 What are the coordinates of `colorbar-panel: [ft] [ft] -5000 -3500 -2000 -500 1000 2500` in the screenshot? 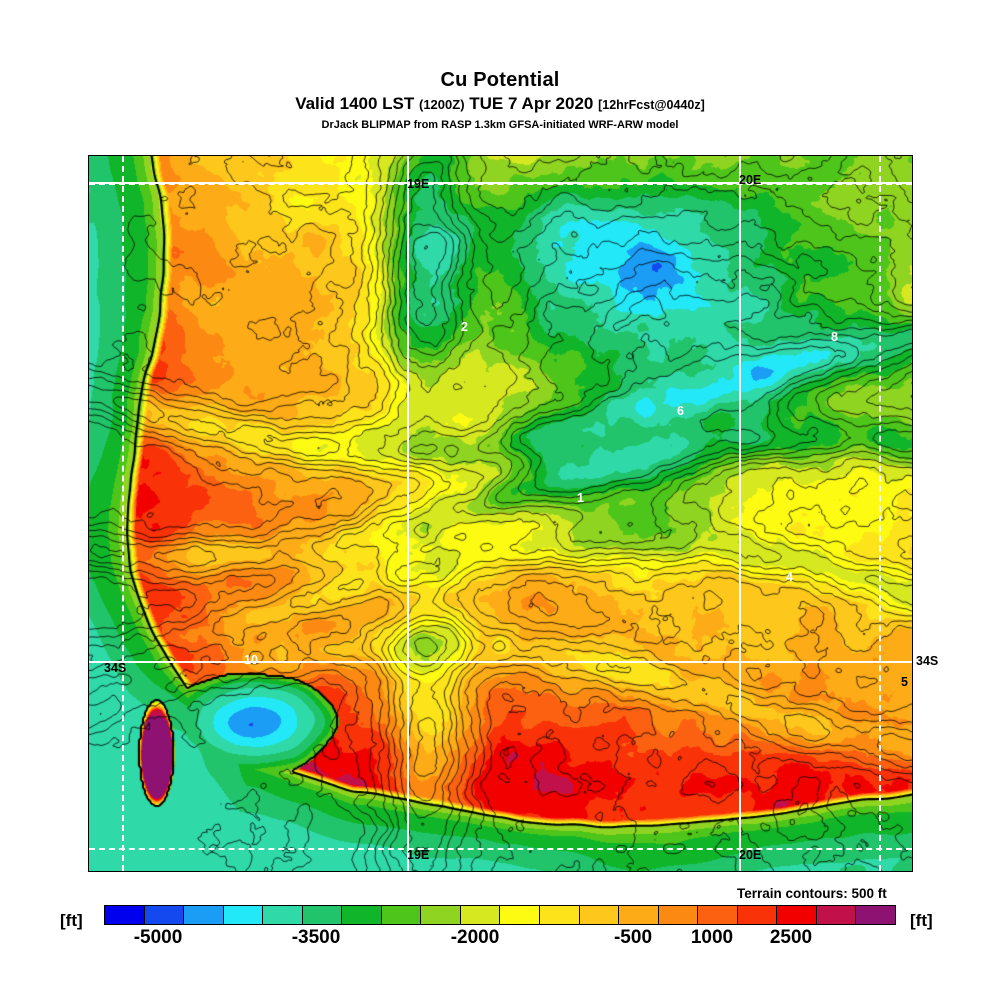 It's located at (500, 930).